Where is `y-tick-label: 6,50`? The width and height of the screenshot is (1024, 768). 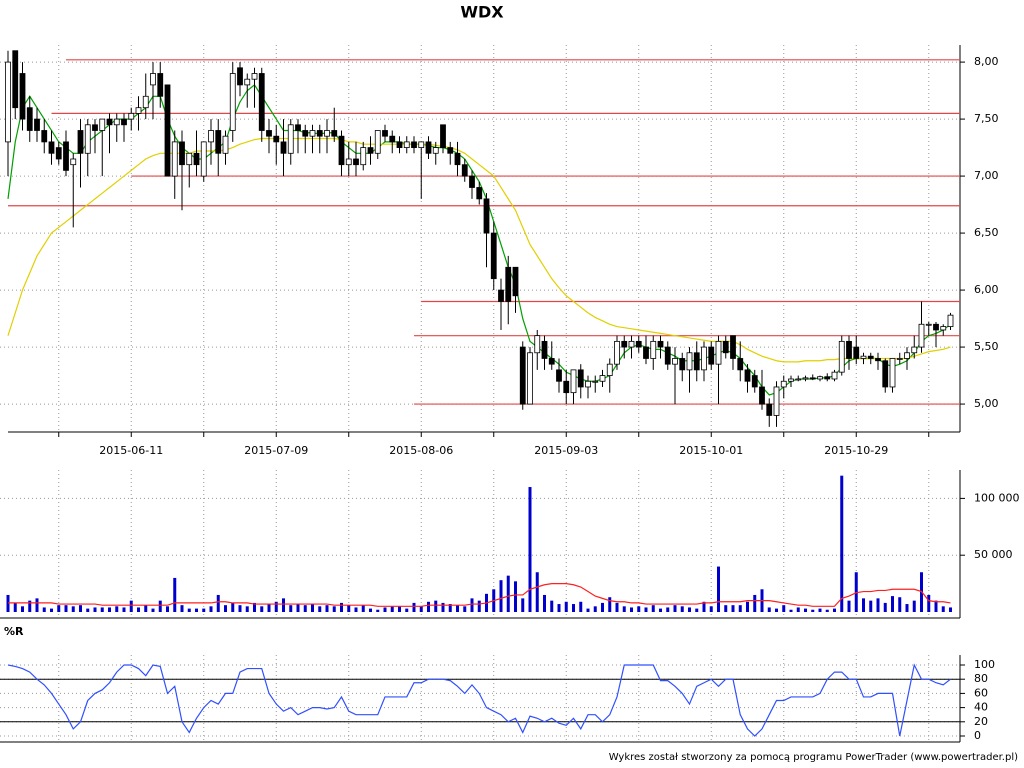 y-tick-label: 6,50 is located at coordinates (986, 232).